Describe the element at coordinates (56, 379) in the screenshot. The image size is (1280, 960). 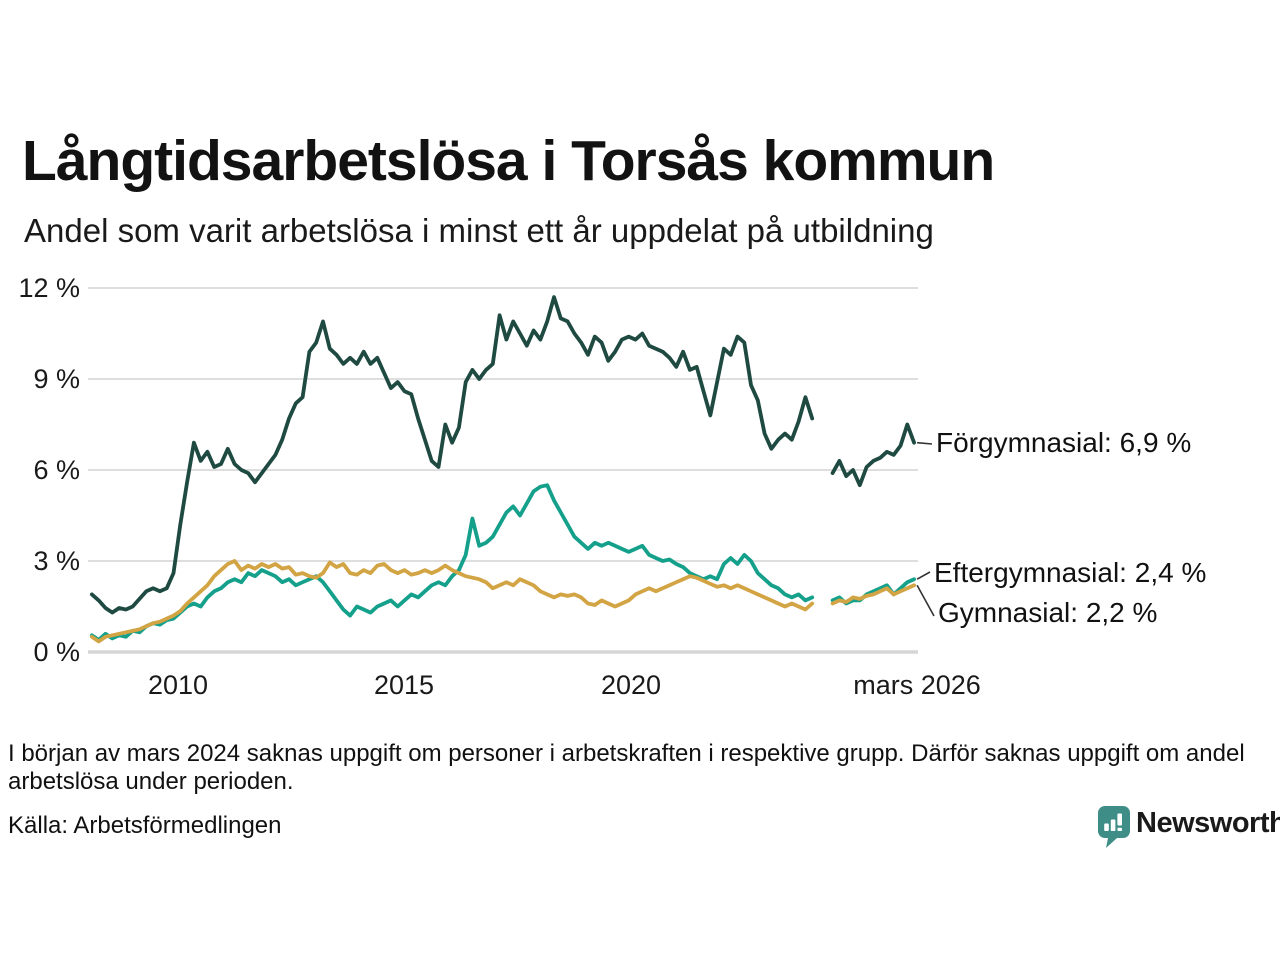
I see `y-axis-tick-label: 9 %` at that location.